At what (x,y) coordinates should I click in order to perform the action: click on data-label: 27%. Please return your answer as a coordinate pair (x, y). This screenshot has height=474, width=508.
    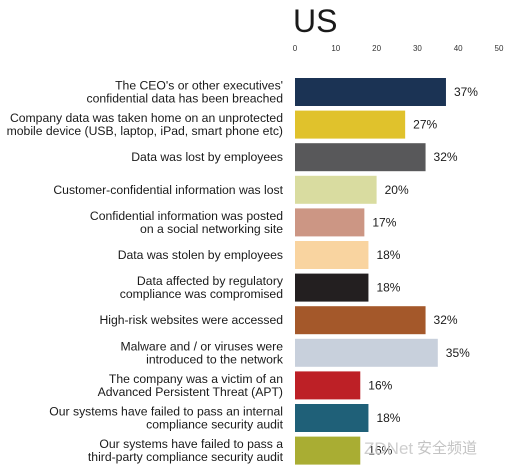
    Looking at the image, I should click on (425, 125).